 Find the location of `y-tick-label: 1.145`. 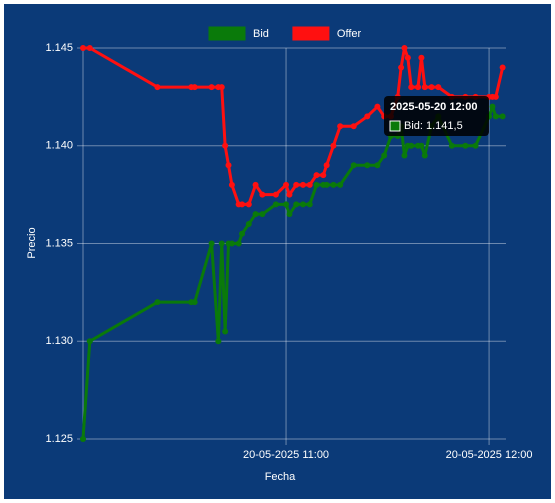

y-tick-label: 1.145 is located at coordinates (59, 48).